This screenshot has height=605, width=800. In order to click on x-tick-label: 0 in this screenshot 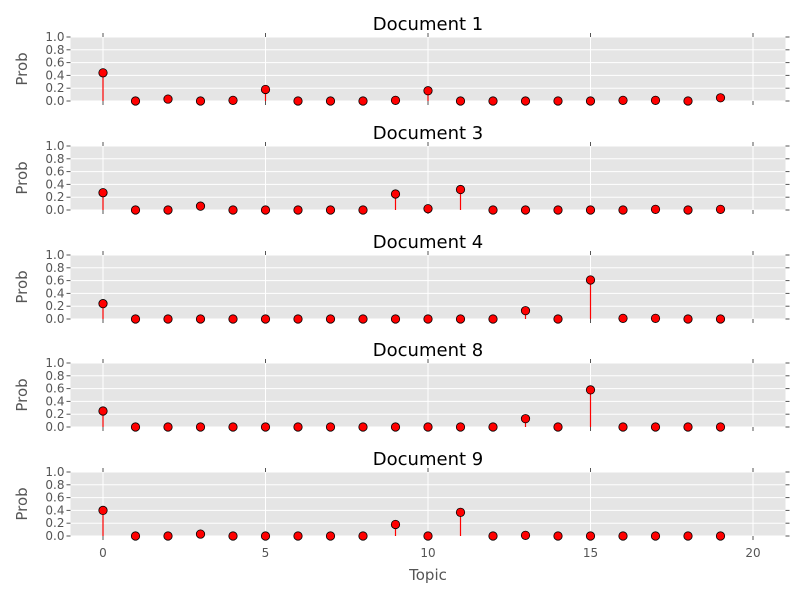, I will do `click(103, 553)`.